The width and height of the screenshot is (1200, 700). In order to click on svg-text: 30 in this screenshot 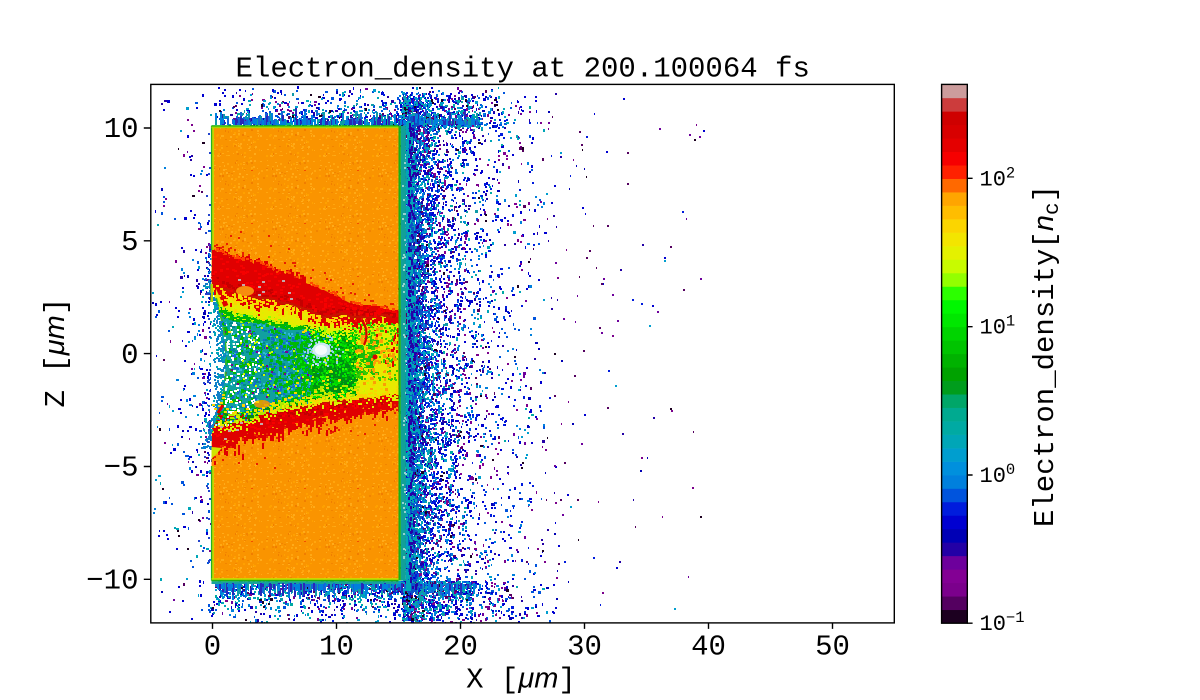, I will do `click(584, 647)`.